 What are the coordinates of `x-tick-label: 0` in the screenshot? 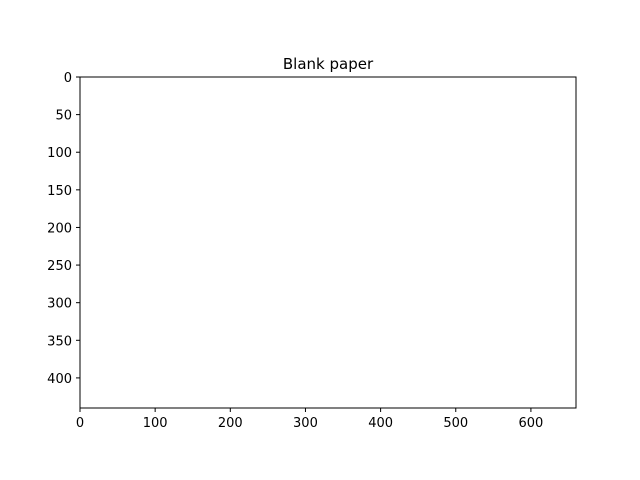 It's located at (80, 423).